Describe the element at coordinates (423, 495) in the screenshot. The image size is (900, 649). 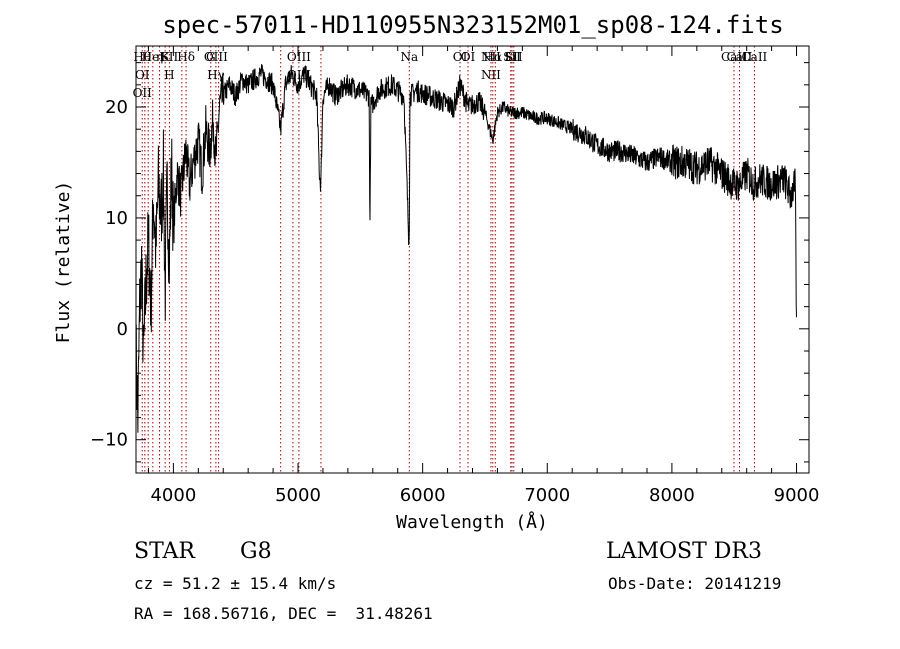
I see `x-tick-label: 6000` at that location.